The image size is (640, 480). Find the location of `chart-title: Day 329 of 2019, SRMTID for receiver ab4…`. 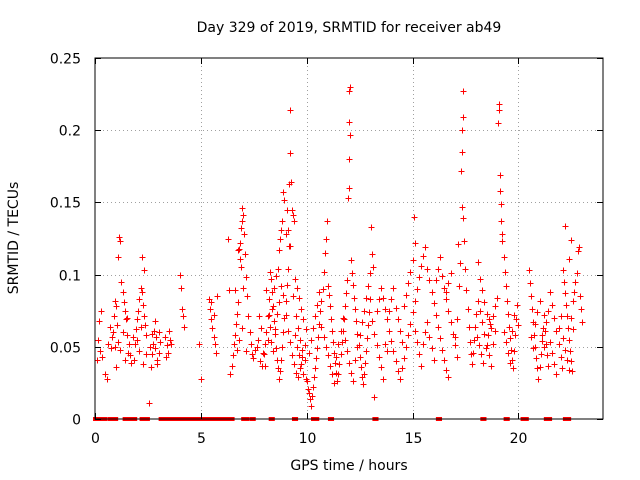

chart-title: Day 329 of 2019, SRMTID for receiver ab4… is located at coordinates (349, 28).